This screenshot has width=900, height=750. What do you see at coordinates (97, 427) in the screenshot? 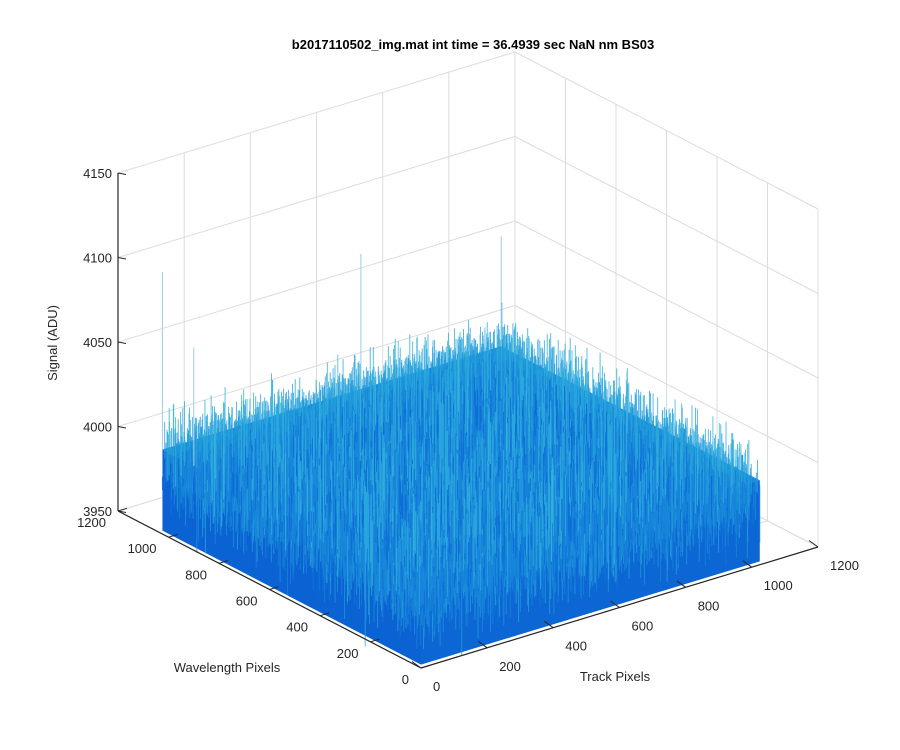
I see `z-tick-label: 4000` at bounding box center [97, 427].